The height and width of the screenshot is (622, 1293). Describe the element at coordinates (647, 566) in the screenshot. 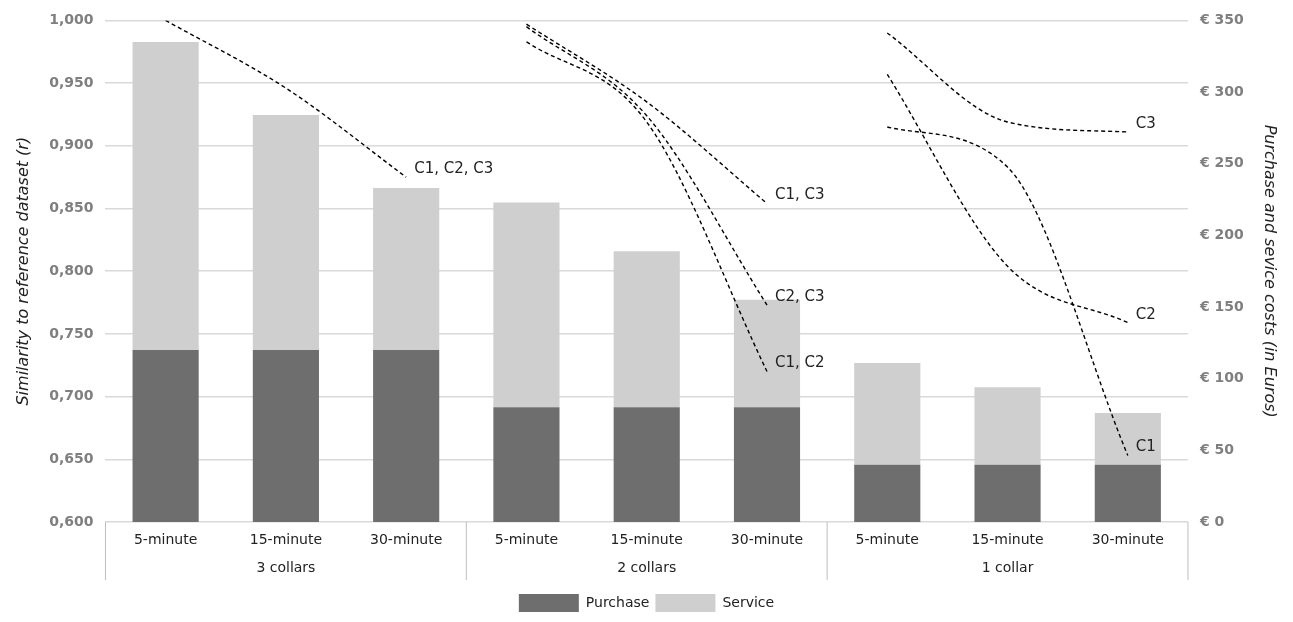

I see `text: 2 collars` at that location.